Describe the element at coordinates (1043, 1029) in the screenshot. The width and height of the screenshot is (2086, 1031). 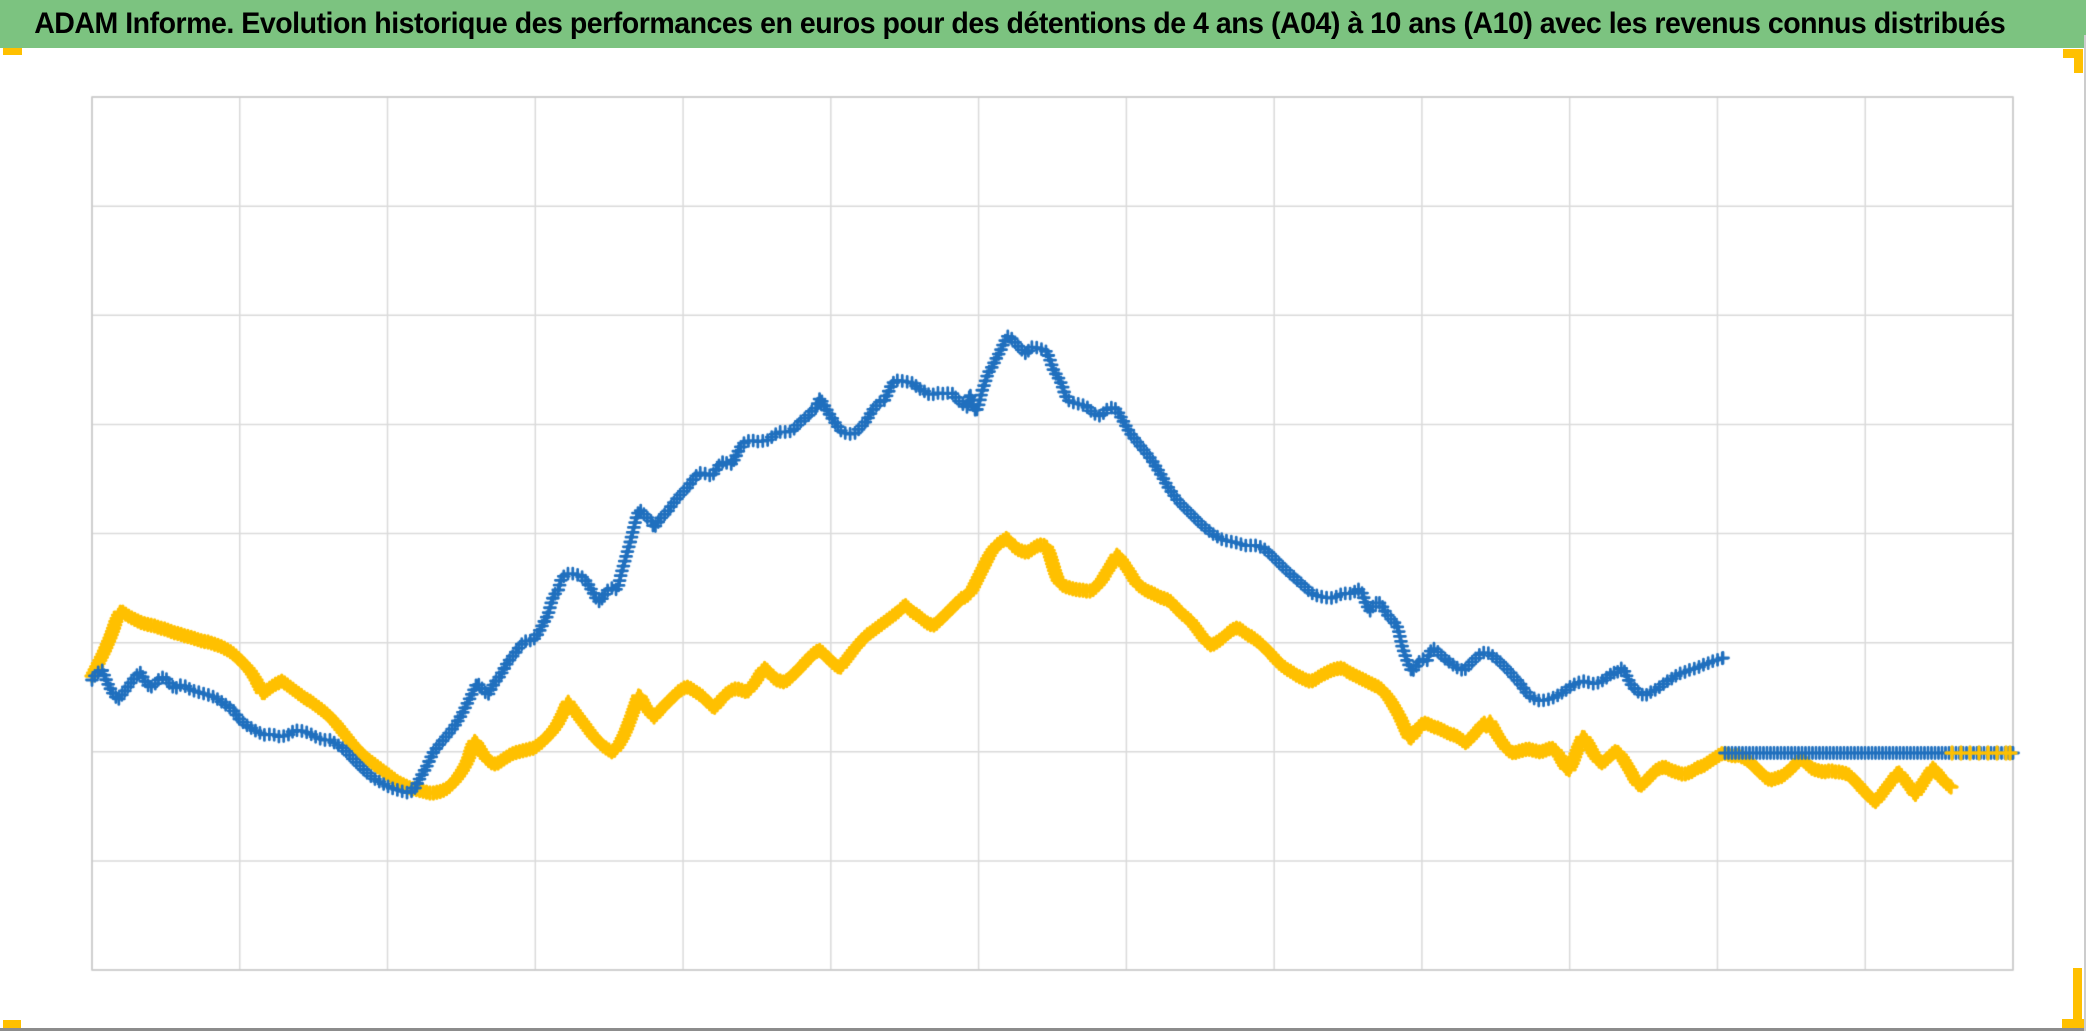
I see `bottom-divider` at that location.